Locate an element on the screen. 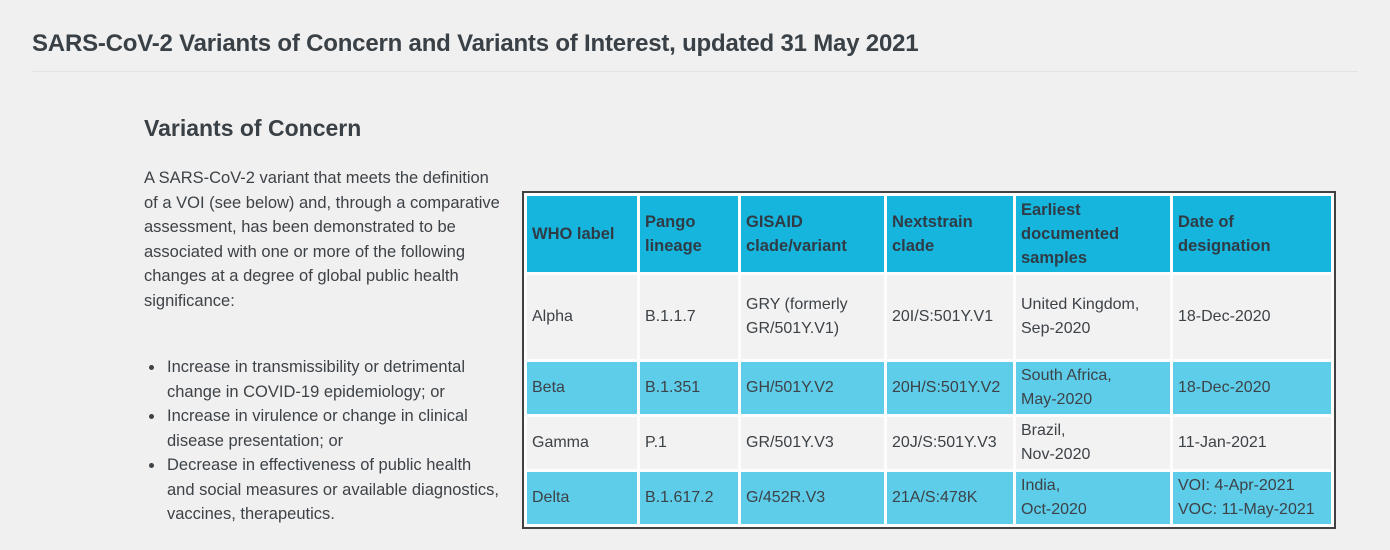  cell-who-label: Gamma is located at coordinates (582, 443).